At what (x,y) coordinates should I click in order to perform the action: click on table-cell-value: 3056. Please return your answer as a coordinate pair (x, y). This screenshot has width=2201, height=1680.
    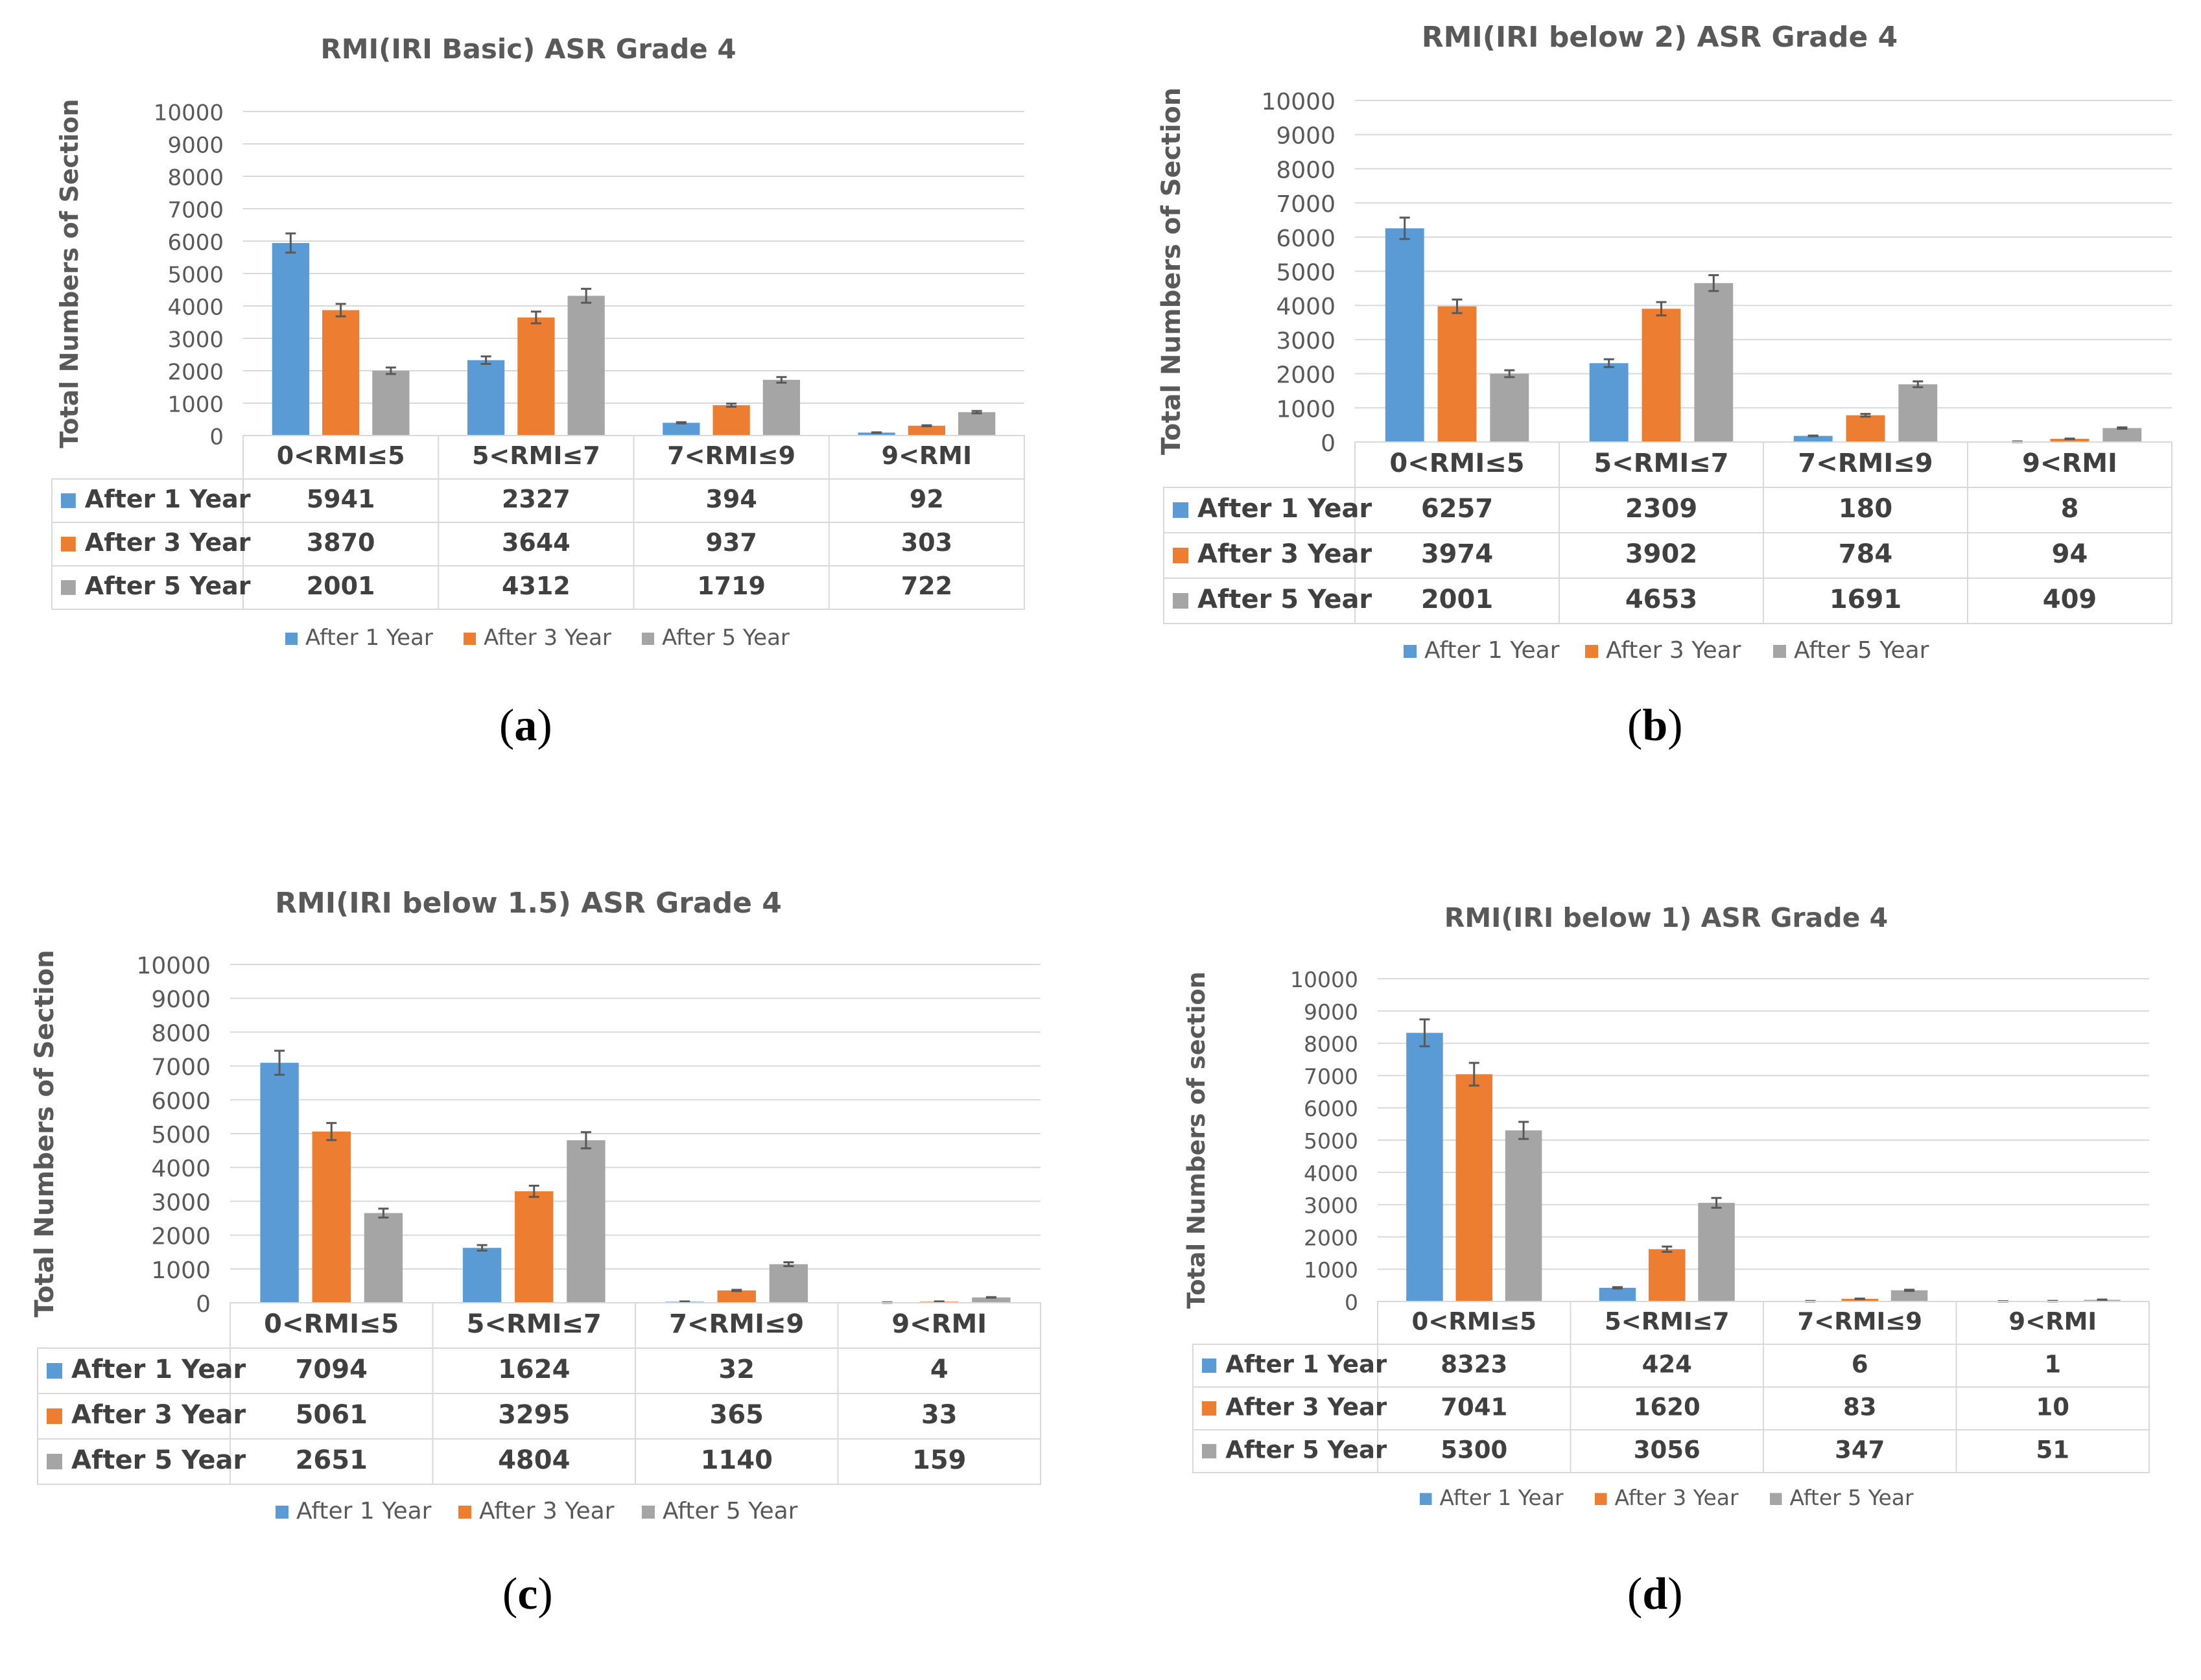
    Looking at the image, I should click on (1668, 1450).